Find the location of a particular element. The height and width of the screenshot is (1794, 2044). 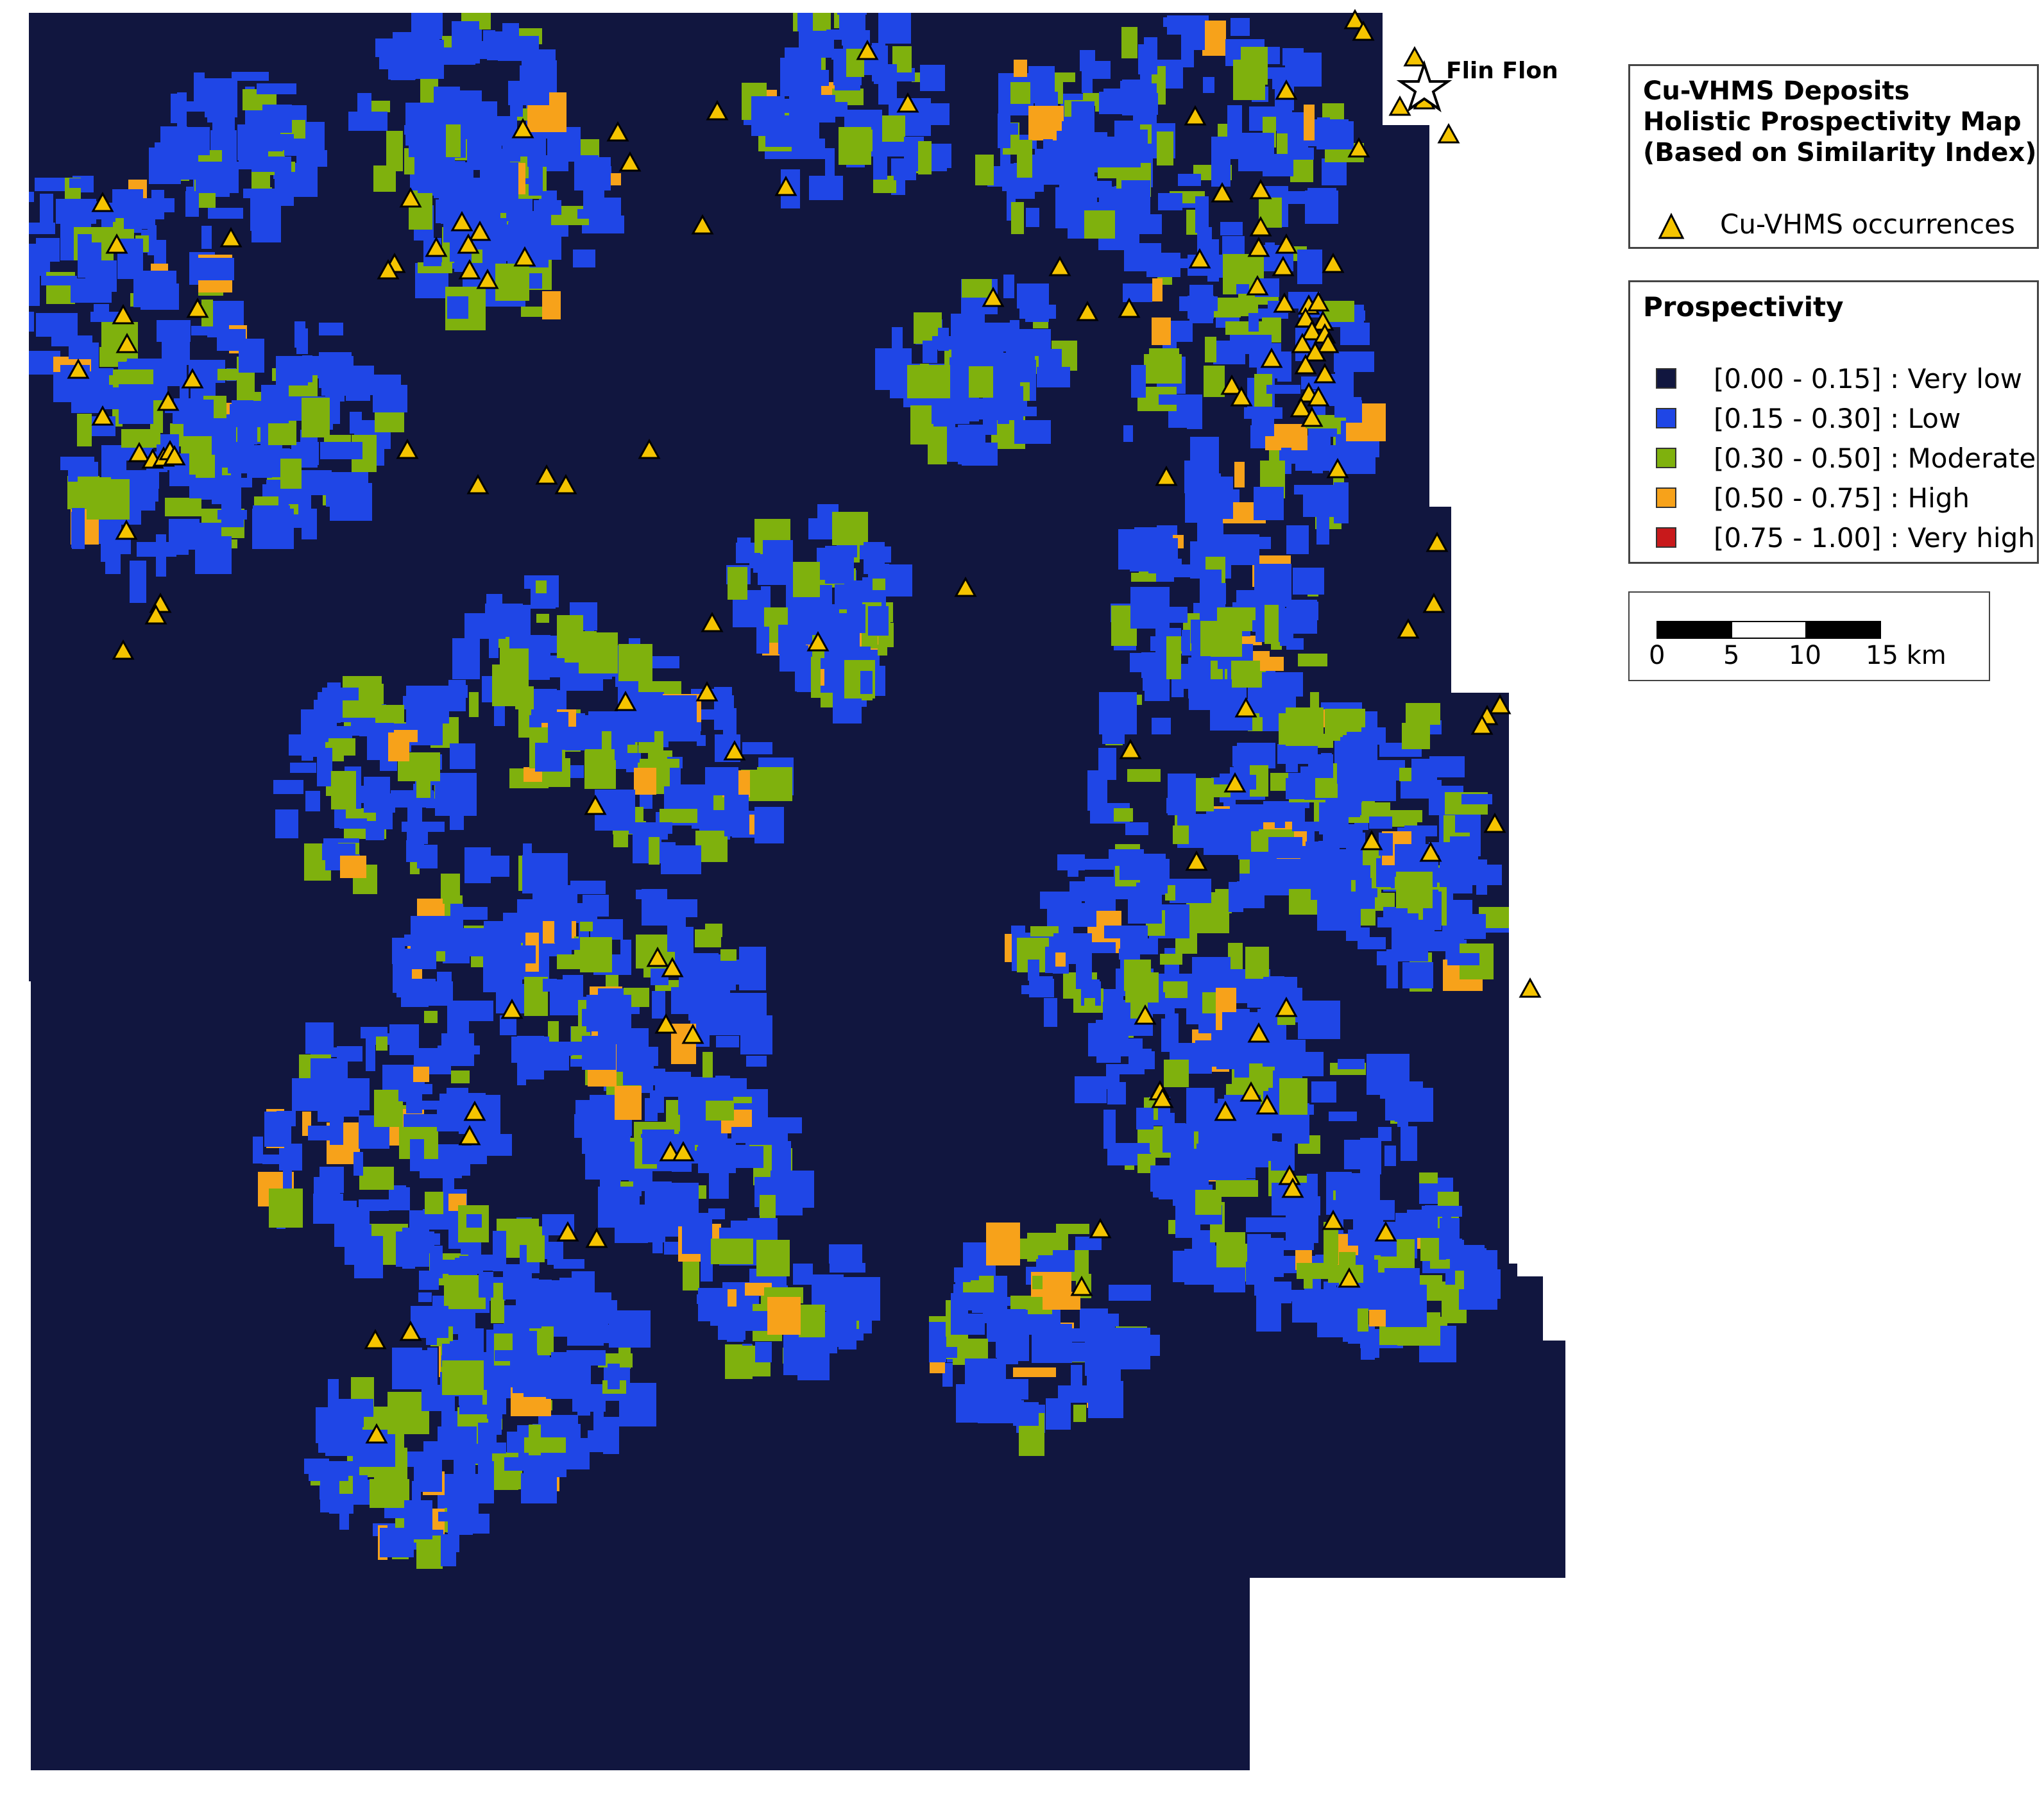

map-title-line-2: Holistic Prospectivity Map is located at coordinates (1833, 122).